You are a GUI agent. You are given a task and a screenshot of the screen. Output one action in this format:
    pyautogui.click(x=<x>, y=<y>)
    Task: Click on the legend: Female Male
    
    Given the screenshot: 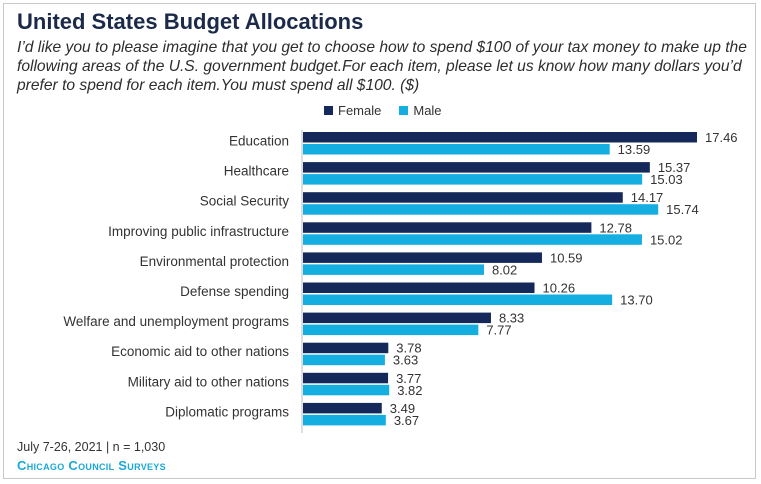 What is the action you would take?
    pyautogui.click(x=392, y=110)
    